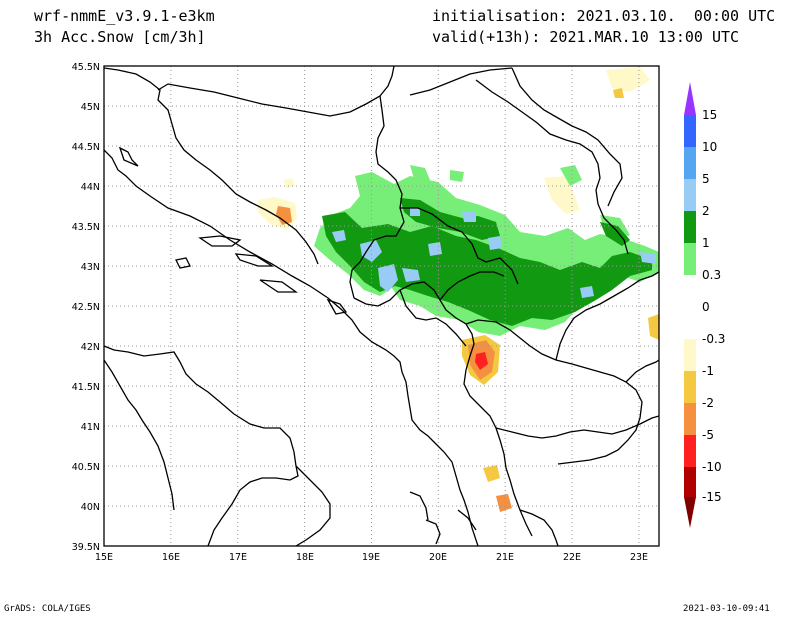 The image size is (800, 618). Describe the element at coordinates (713, 339) in the screenshot. I see `colorbar-label: -0.3` at that location.